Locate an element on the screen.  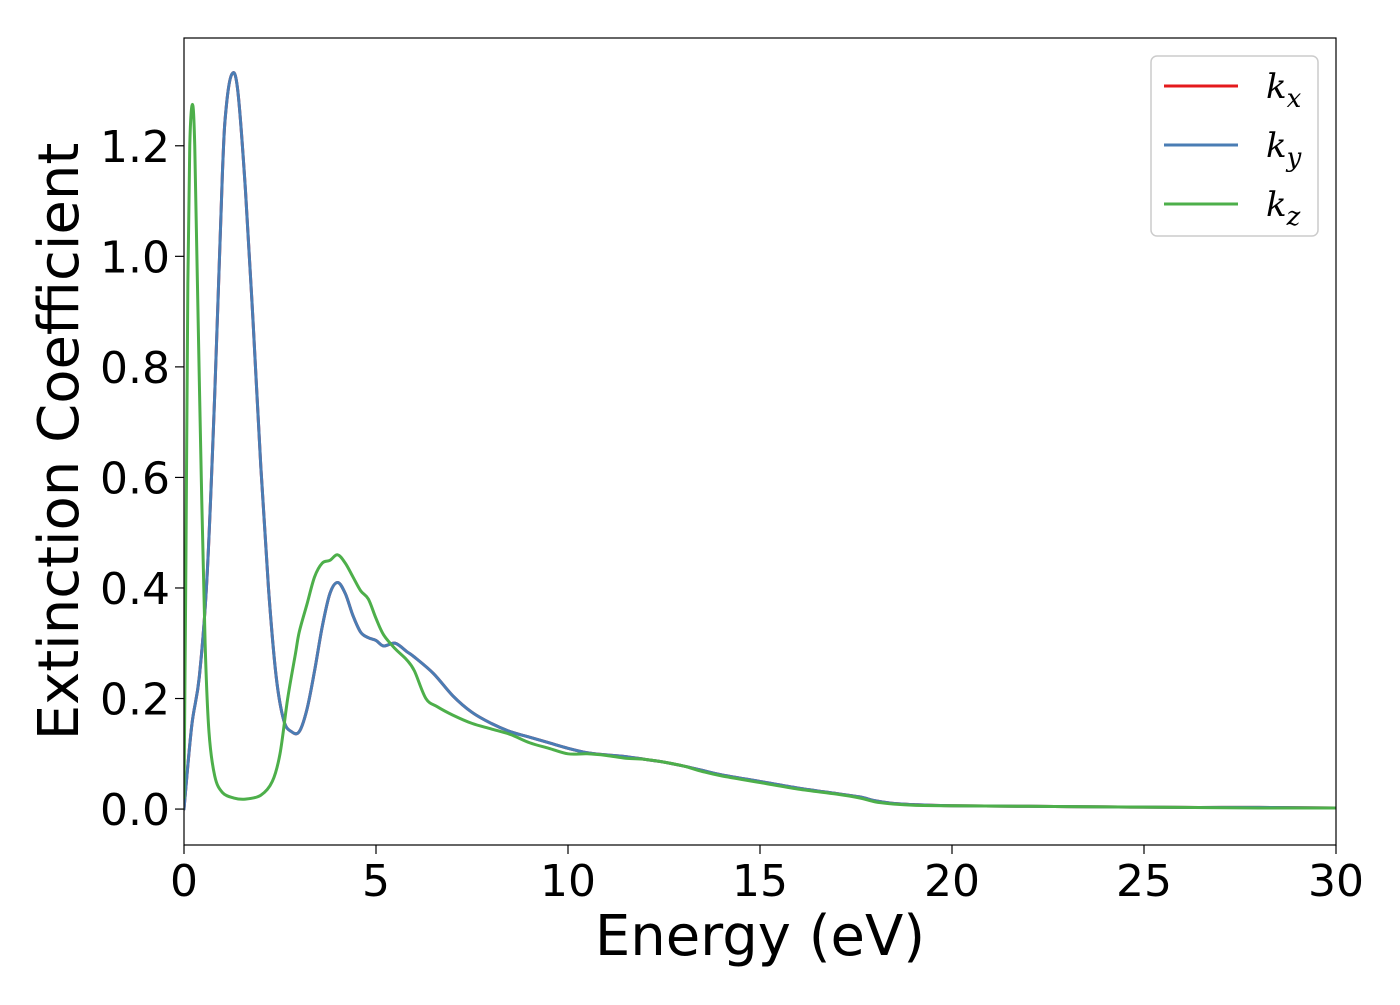
x-tick-label: 5 is located at coordinates (376, 881).